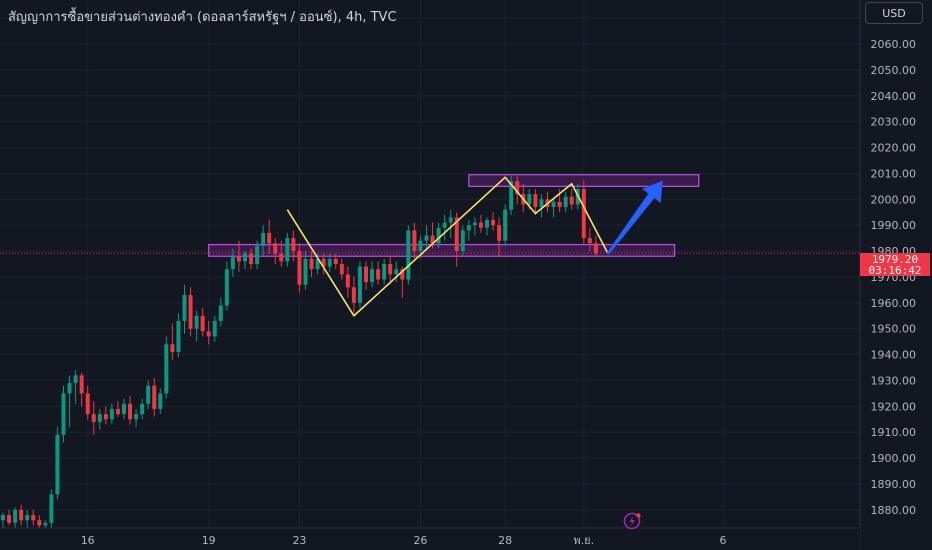 The image size is (932, 550). I want to click on time-axis: 16 19 23 26 28 พ.ย. 6, so click(430, 538).